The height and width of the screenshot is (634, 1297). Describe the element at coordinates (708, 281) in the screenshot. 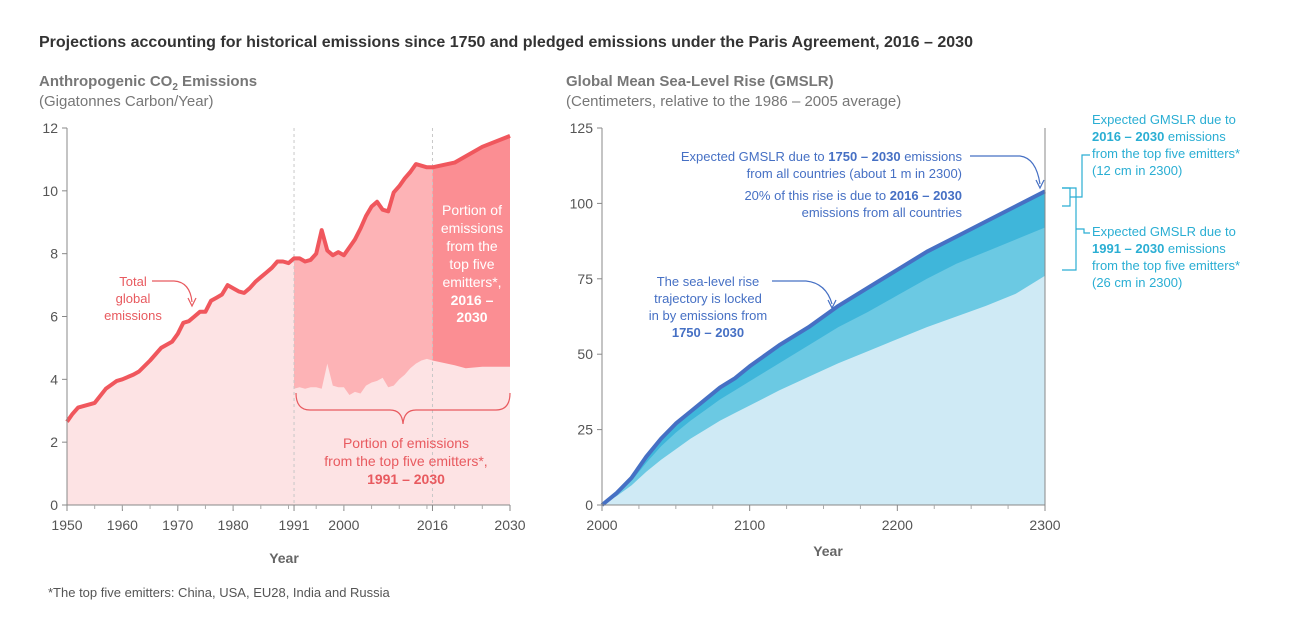

I see `locked-label-1: The sea-level rise` at that location.